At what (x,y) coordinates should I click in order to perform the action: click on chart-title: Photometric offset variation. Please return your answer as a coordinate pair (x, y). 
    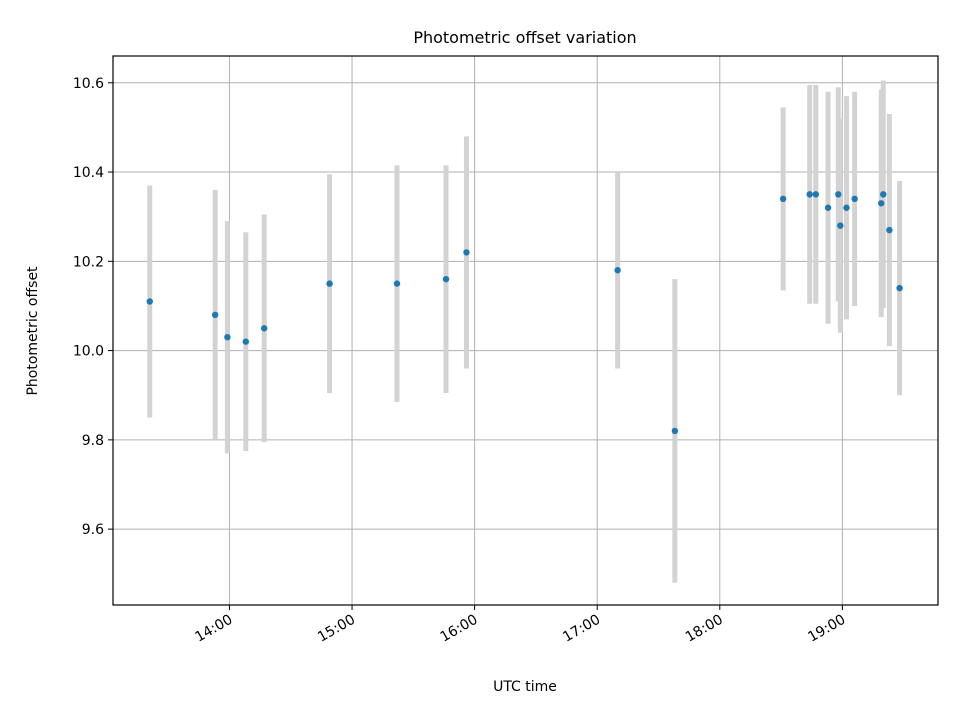
    Looking at the image, I should click on (524, 37).